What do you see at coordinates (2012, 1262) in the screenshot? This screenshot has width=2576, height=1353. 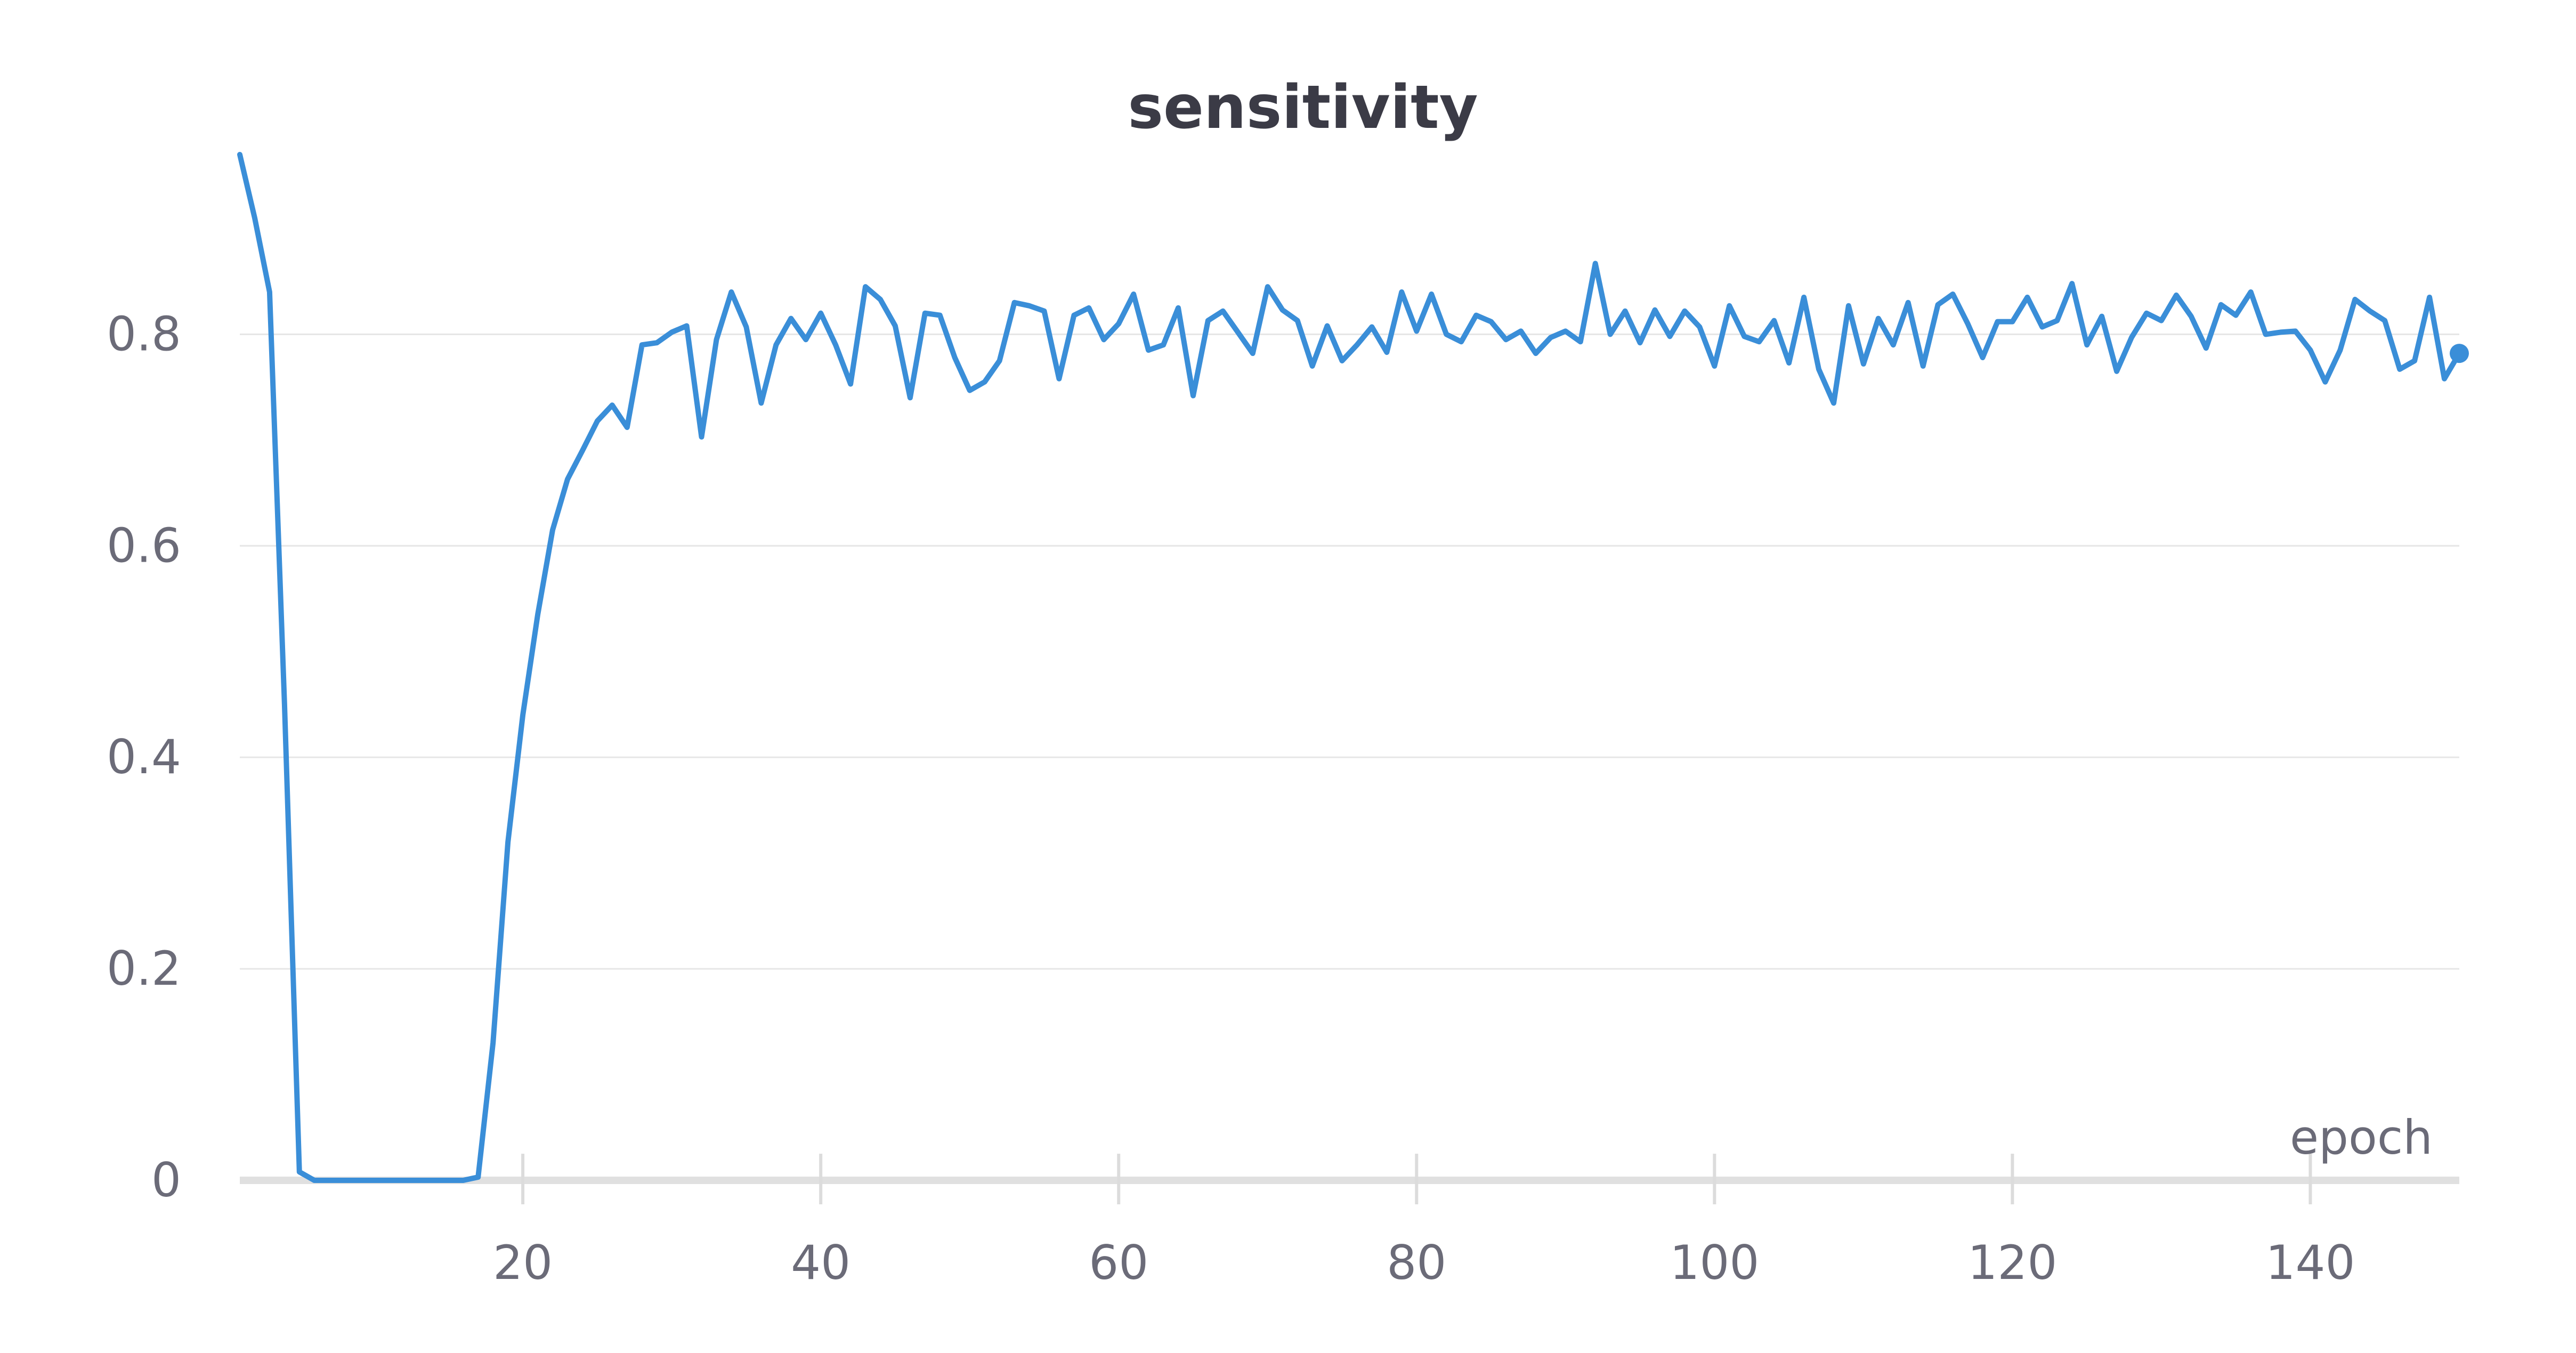 I see `x-tick-label: 120` at bounding box center [2012, 1262].